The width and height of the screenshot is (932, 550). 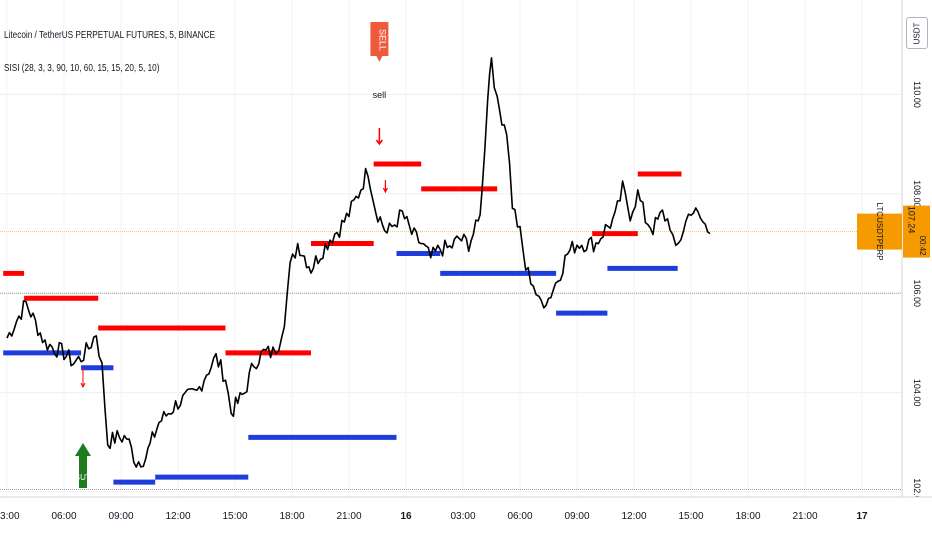 What do you see at coordinates (380, 95) in the screenshot?
I see `sell-signal-sublabel: sell` at bounding box center [380, 95].